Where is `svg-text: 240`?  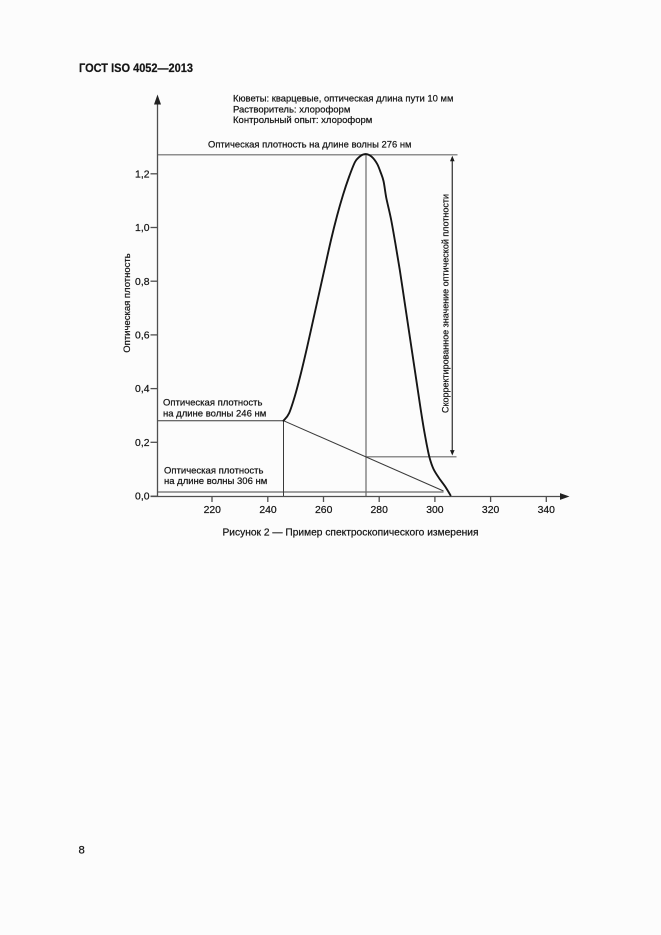 svg-text: 240 is located at coordinates (268, 510).